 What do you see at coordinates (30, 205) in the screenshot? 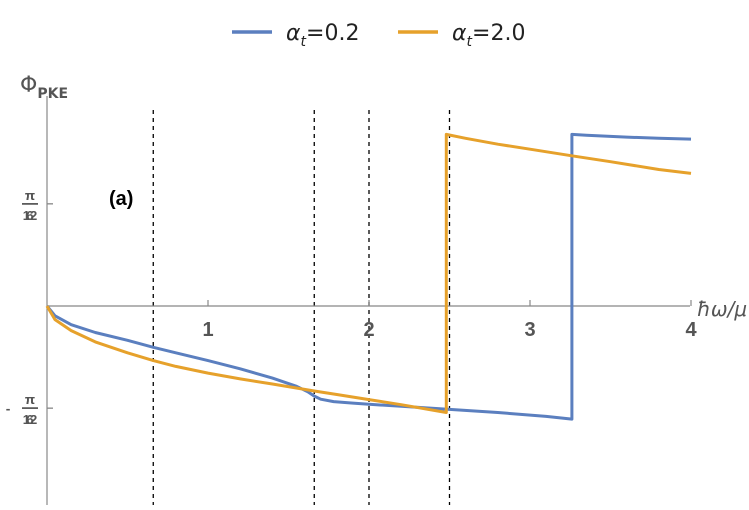
I see `y-tick-label-2: π 12` at bounding box center [30, 205].